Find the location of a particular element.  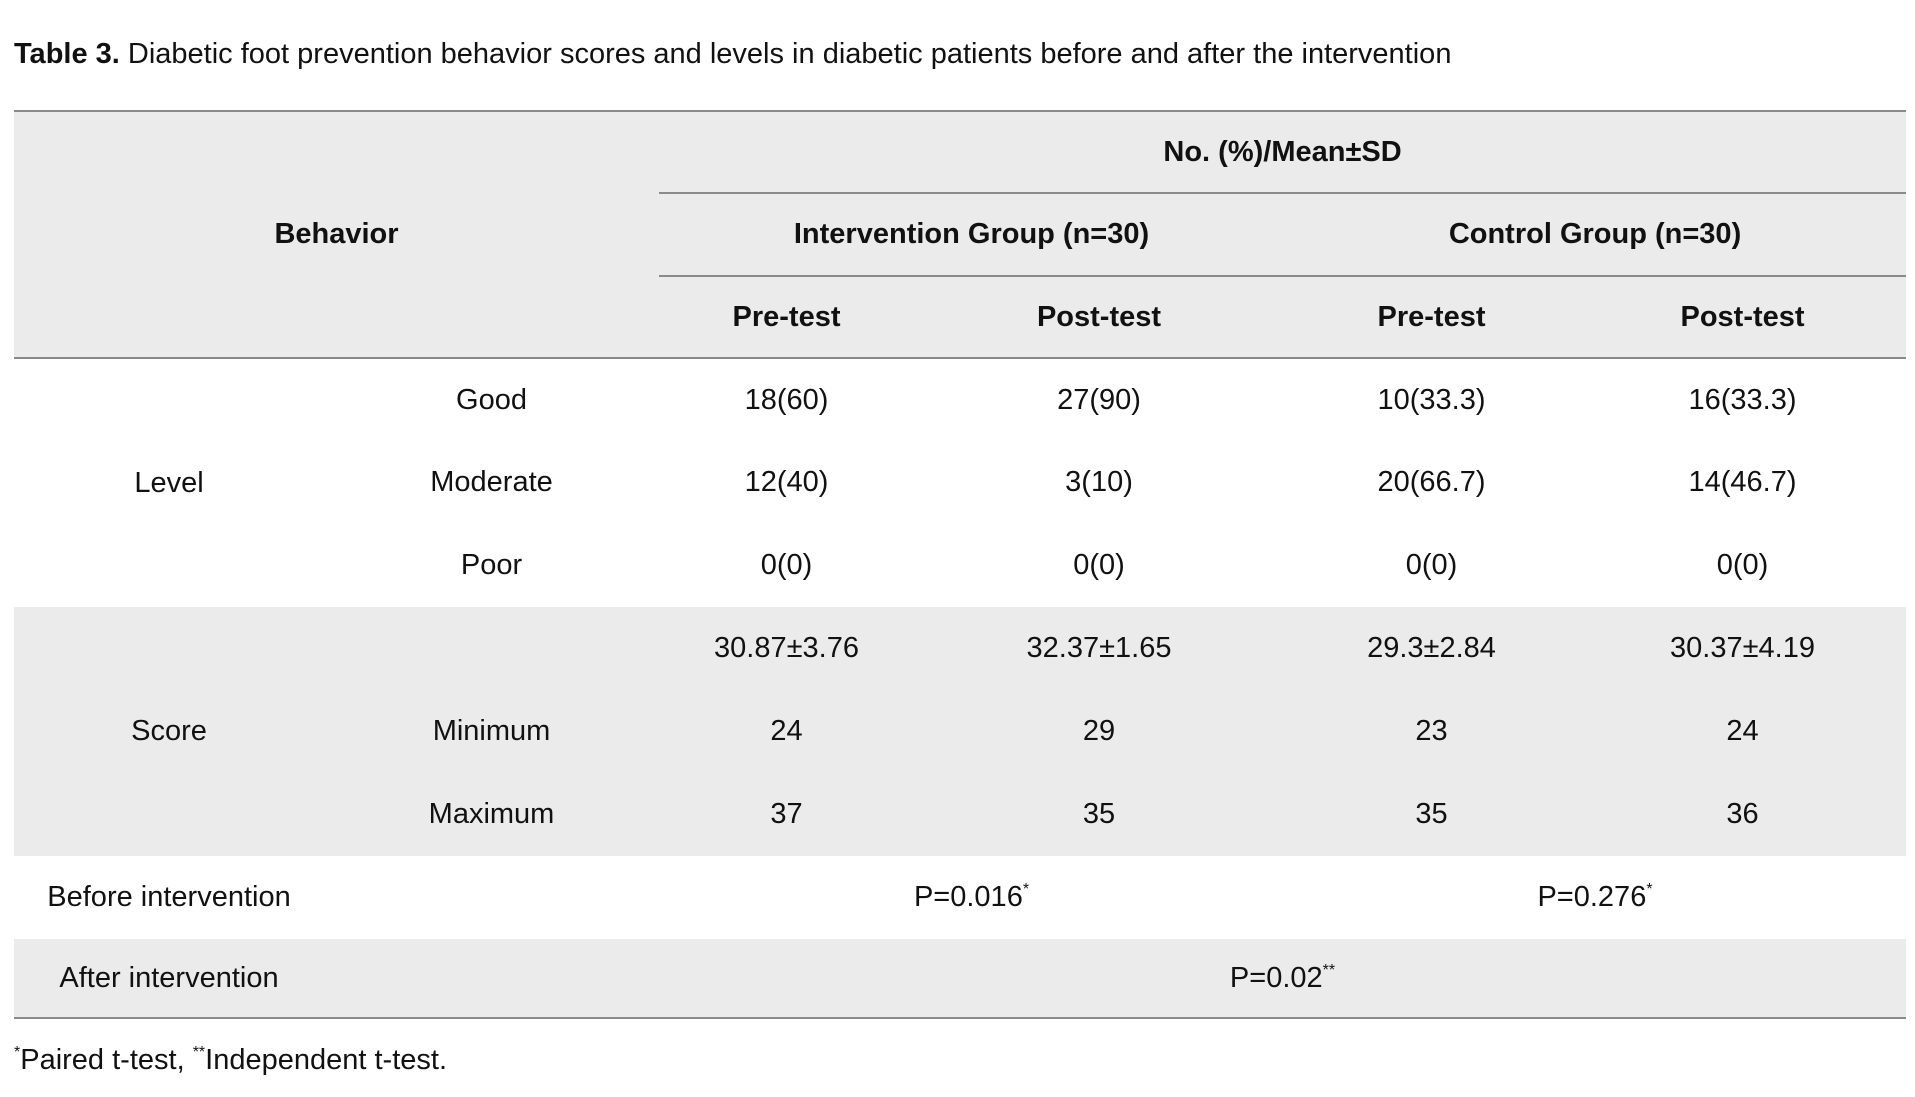

value-cell: 12(40) is located at coordinates (787, 482).